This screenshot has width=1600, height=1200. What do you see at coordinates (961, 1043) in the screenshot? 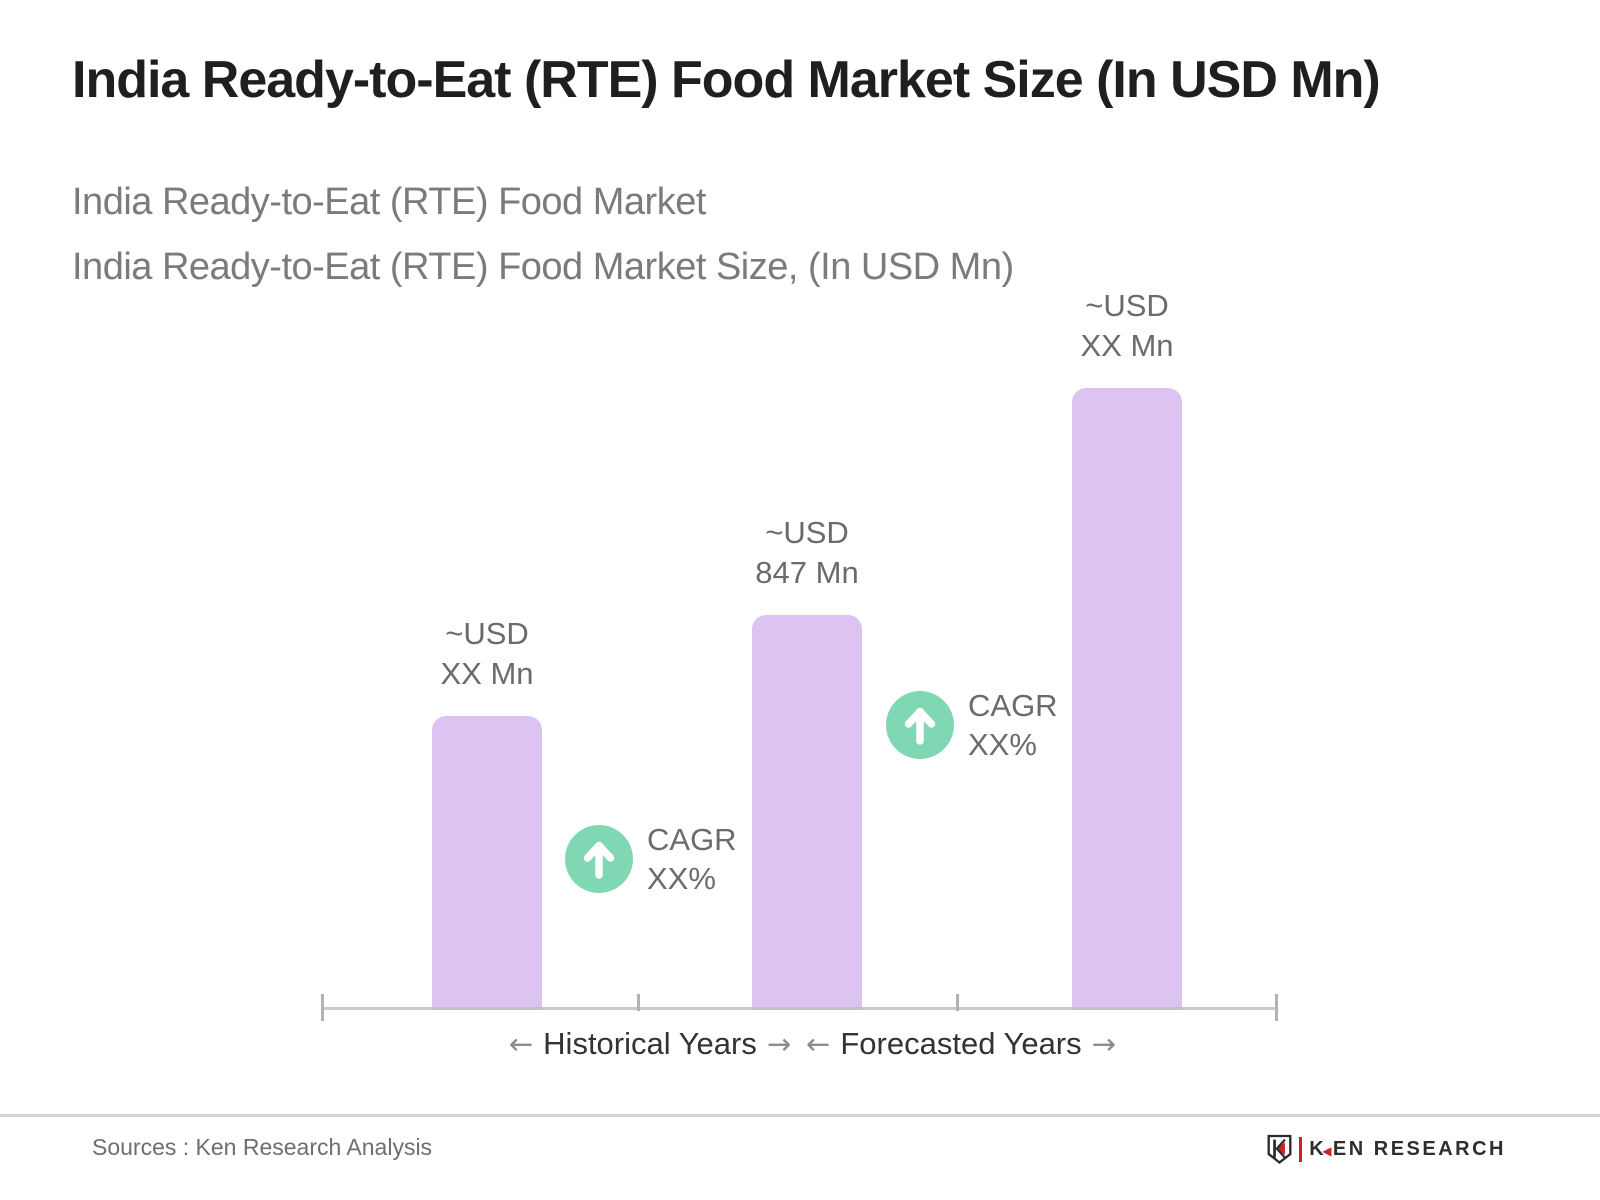
I see `axis-label-forecasted: ← Forecasted Years →` at bounding box center [961, 1043].